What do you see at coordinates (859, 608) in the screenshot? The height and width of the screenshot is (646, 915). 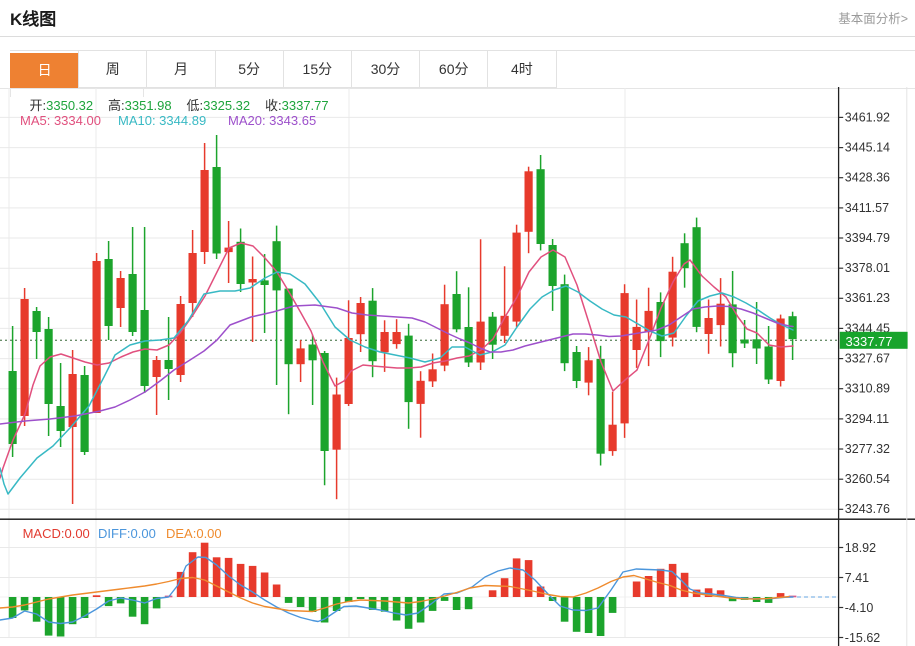 I see `svg-text: -4.10` at bounding box center [859, 608].